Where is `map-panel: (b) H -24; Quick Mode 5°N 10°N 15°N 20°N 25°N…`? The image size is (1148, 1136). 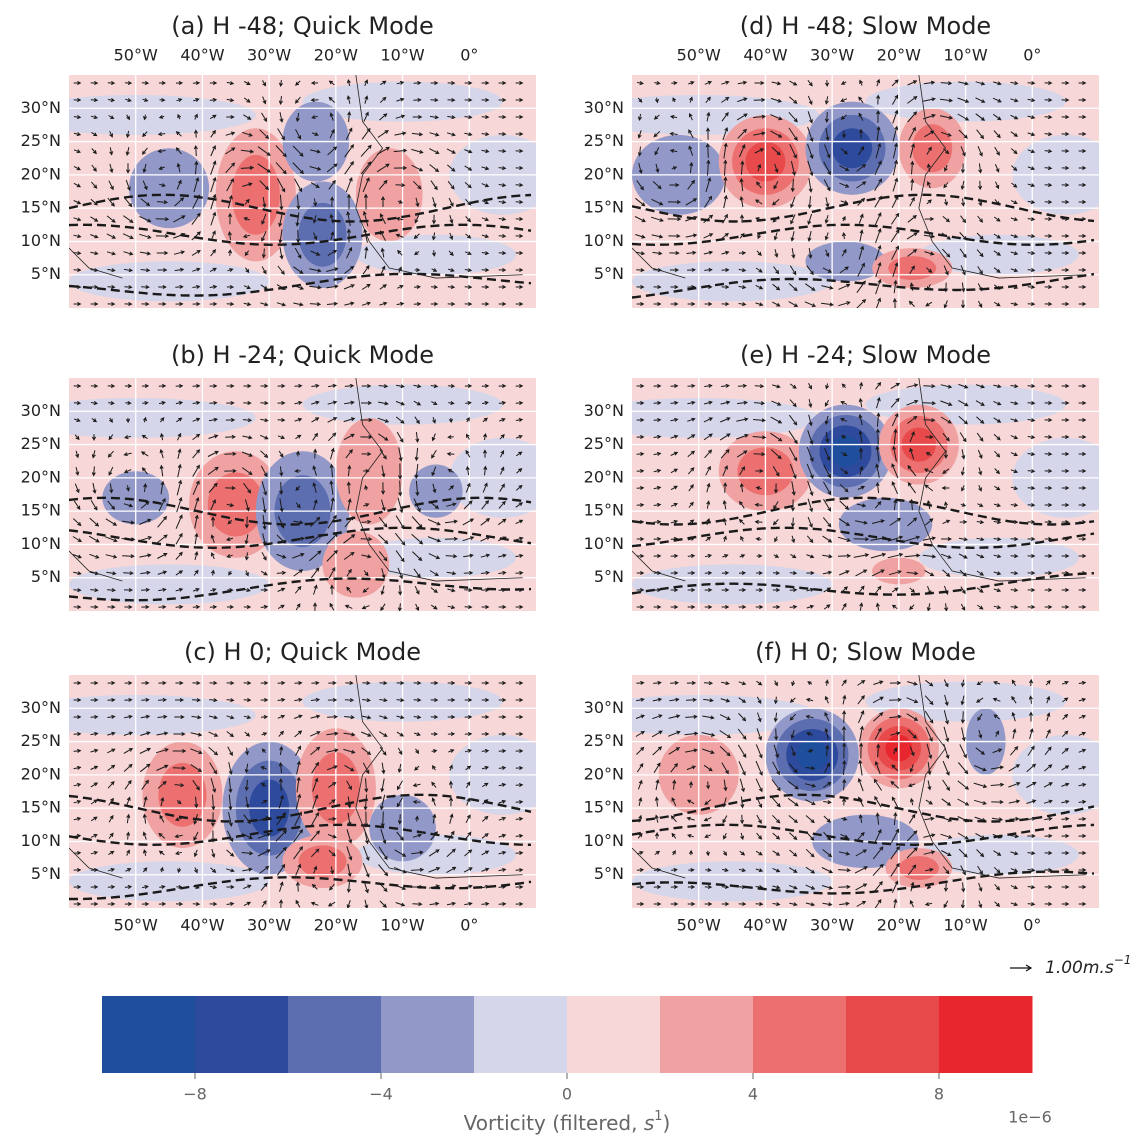
map-panel: (b) H -24; Quick Mode 5°N 10°N 15°N 20°N 25°N… is located at coordinates (278, 476).